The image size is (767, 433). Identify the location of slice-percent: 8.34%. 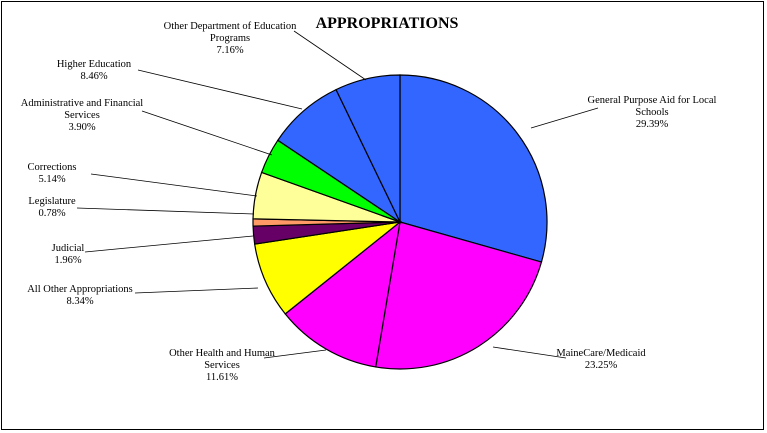
(79, 301).